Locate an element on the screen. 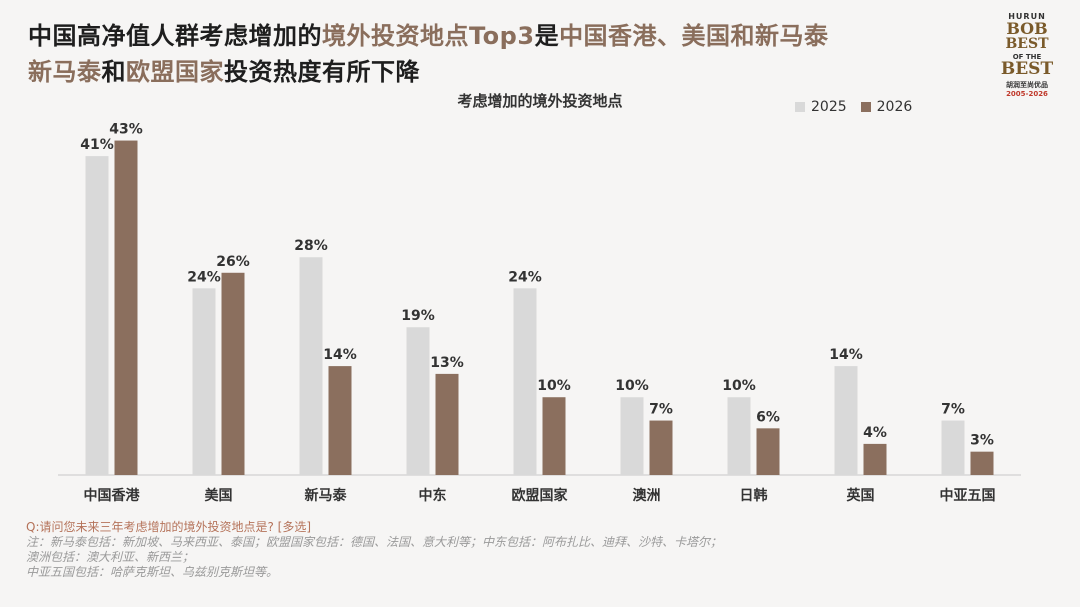 This screenshot has width=1080, height=607. legend-item-2025: 2025 is located at coordinates (821, 107).